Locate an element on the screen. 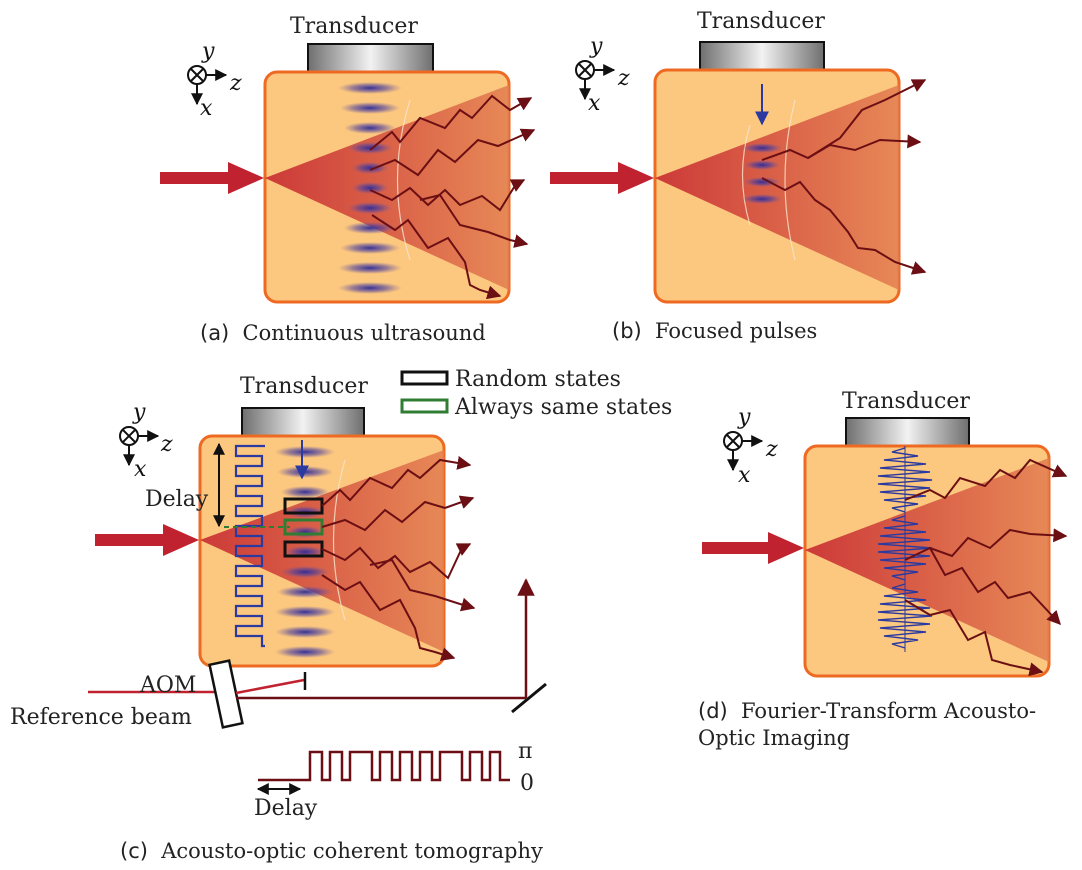 The width and height of the screenshot is (1082, 870). legend-same-label: Always same states is located at coordinates (563, 407).